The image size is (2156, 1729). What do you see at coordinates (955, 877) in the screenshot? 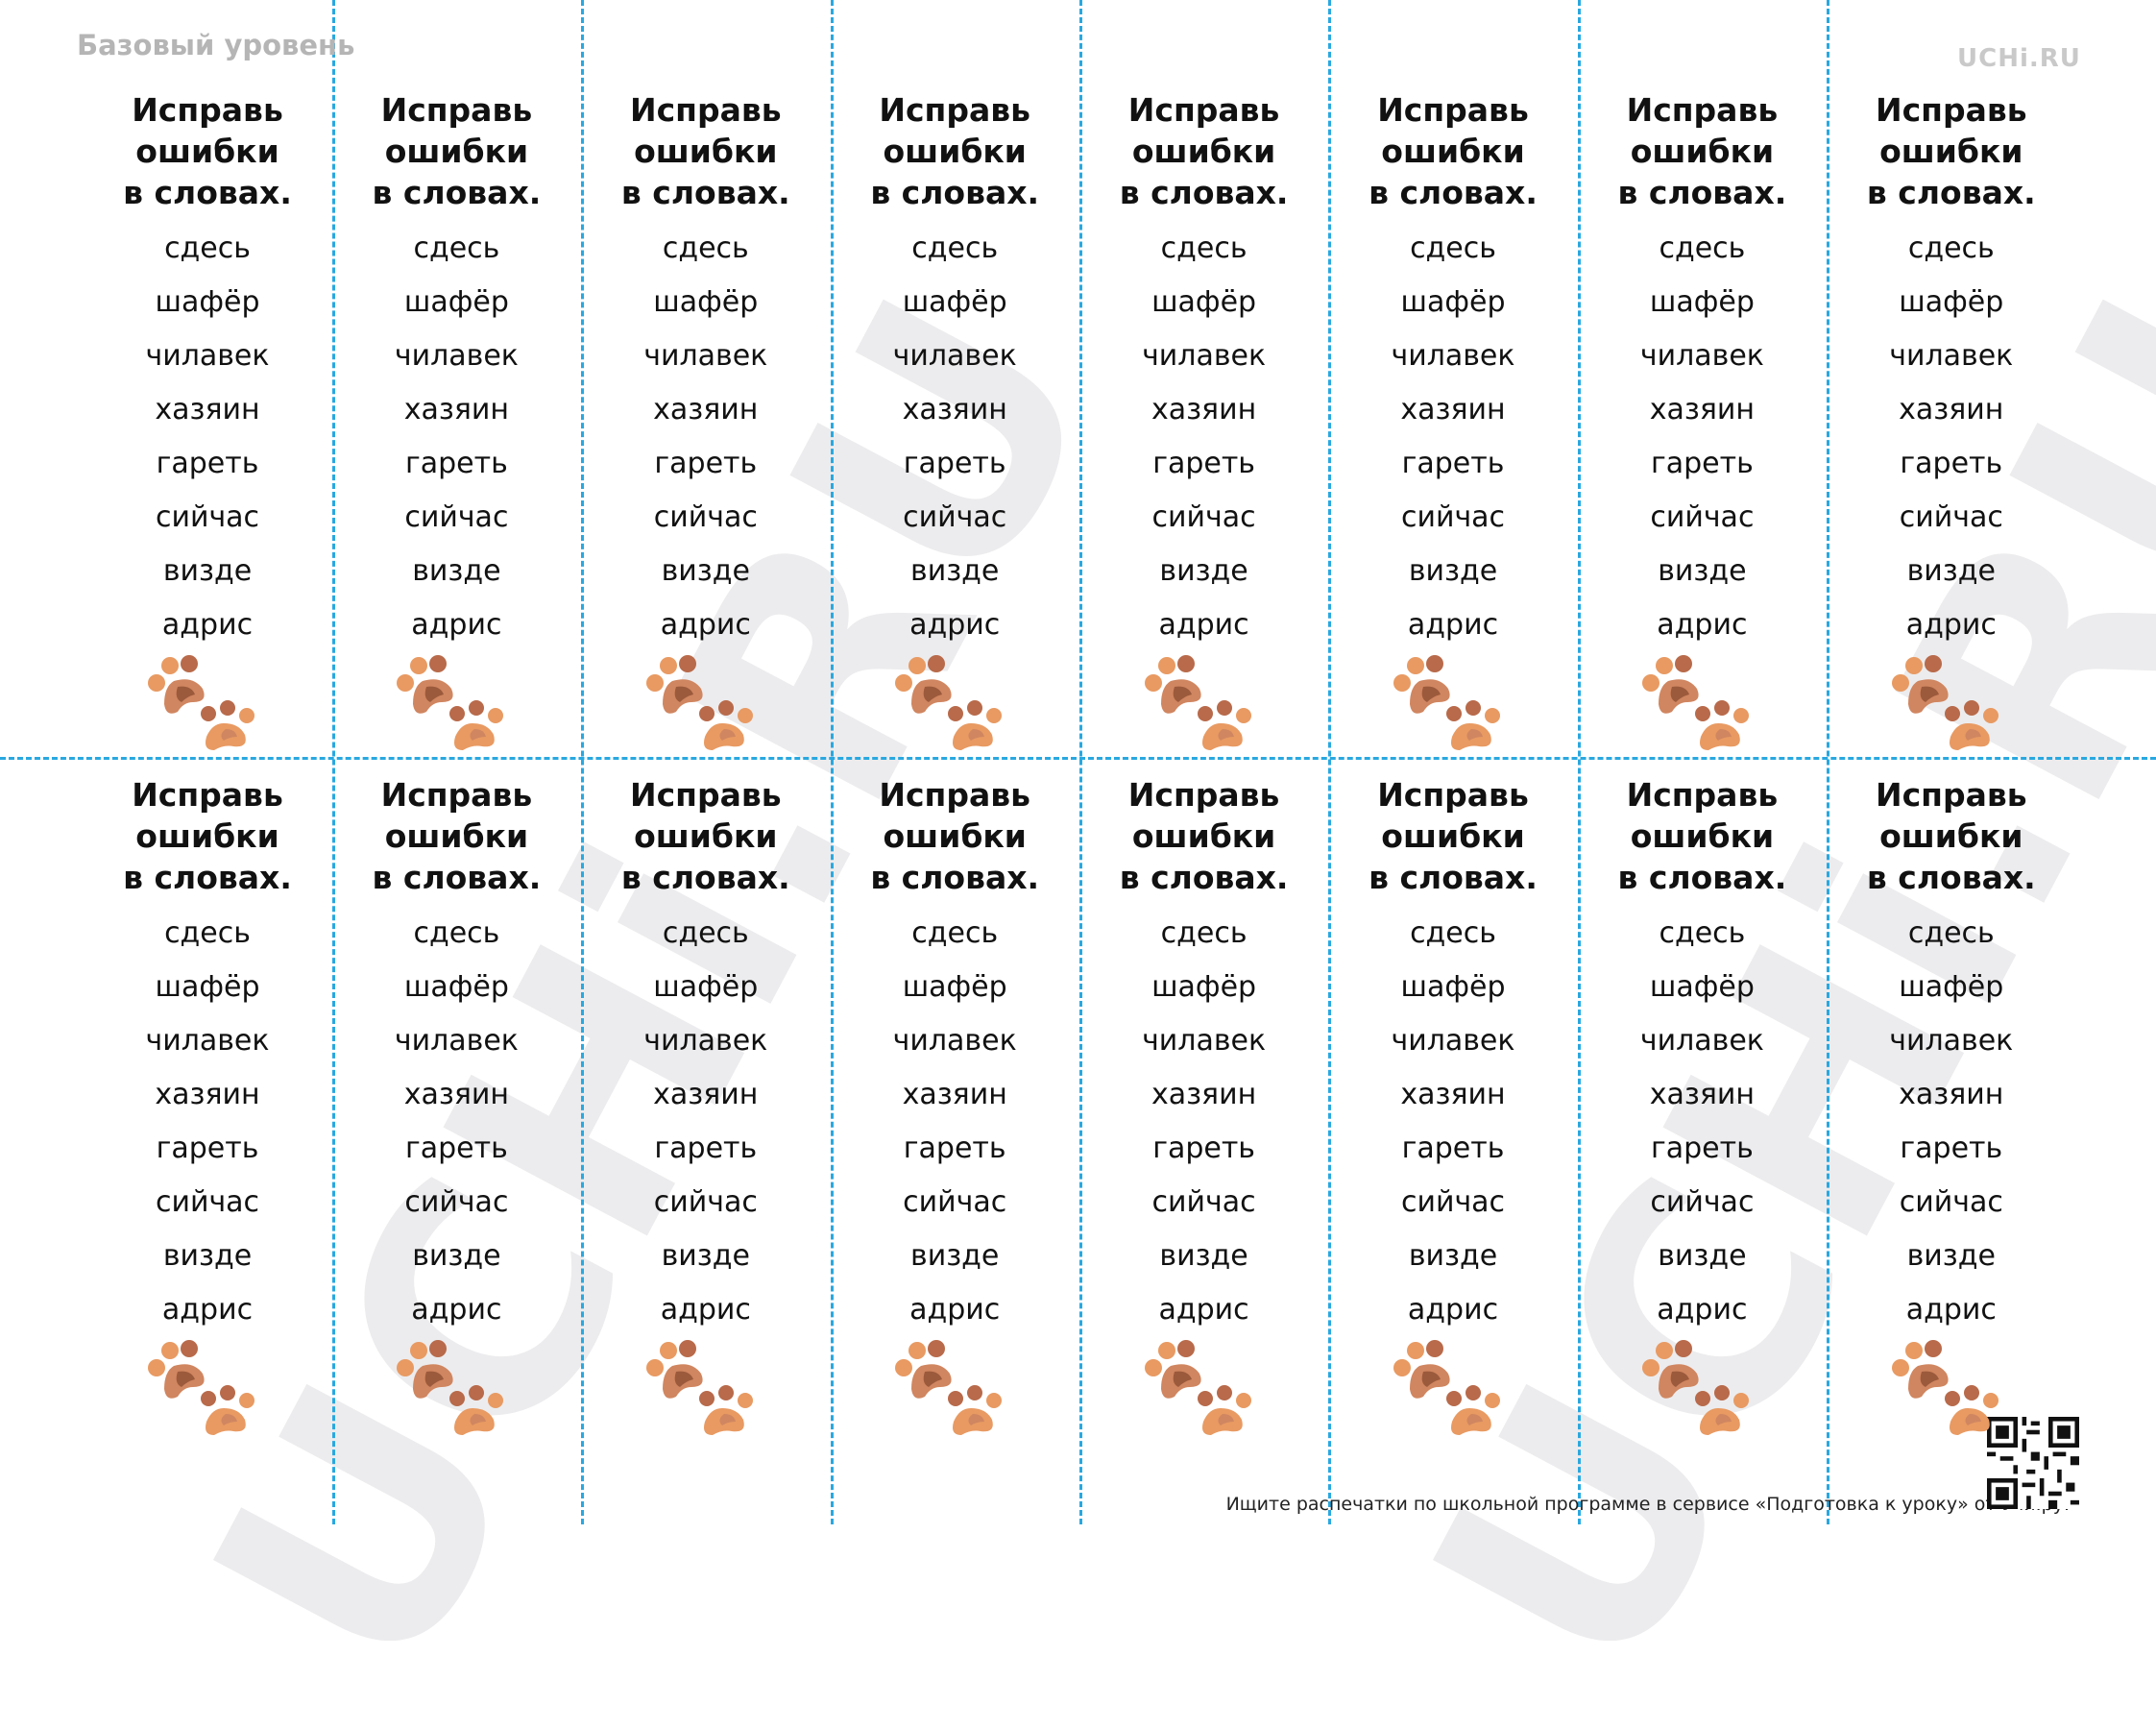
I see `title-line: в словах.` at bounding box center [955, 877].